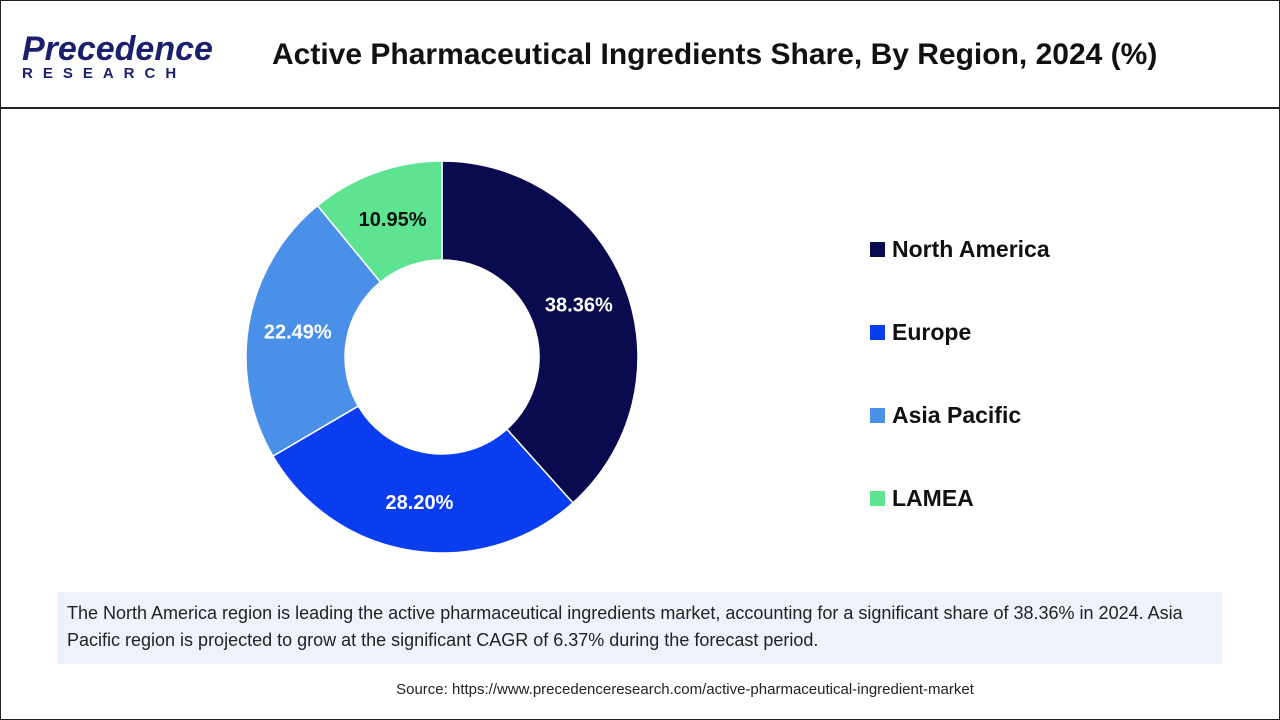 Image resolution: width=1280 pixels, height=720 pixels. I want to click on logo: Precedence RESEARCH, so click(117, 56).